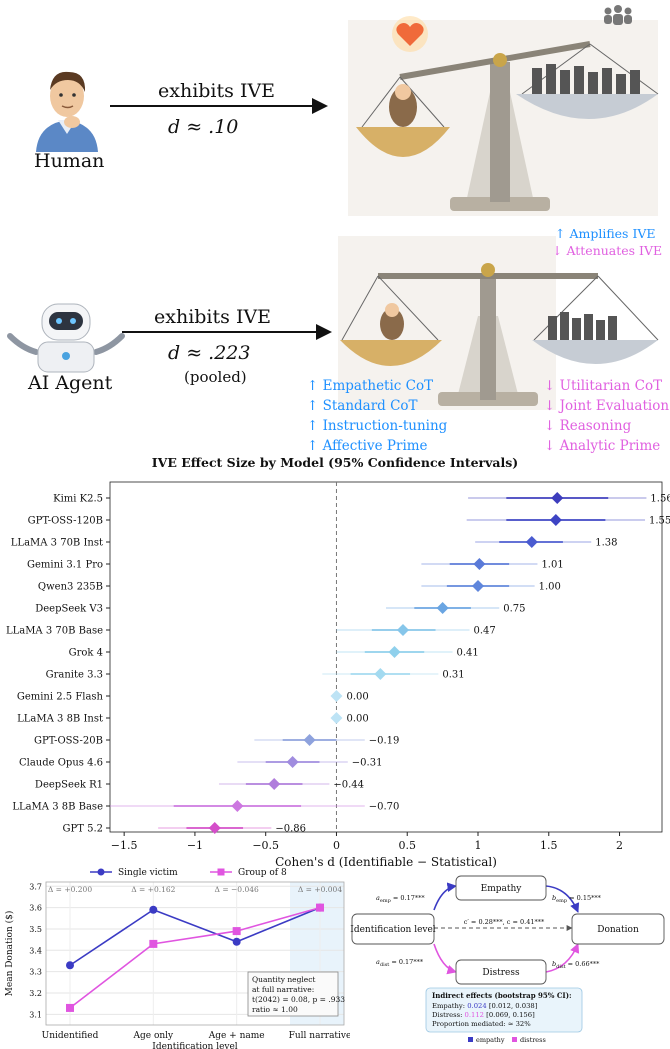 The width and height of the screenshot is (670, 1049). What do you see at coordinates (219, 106) in the screenshot?
I see `human-arrow` at bounding box center [219, 106].